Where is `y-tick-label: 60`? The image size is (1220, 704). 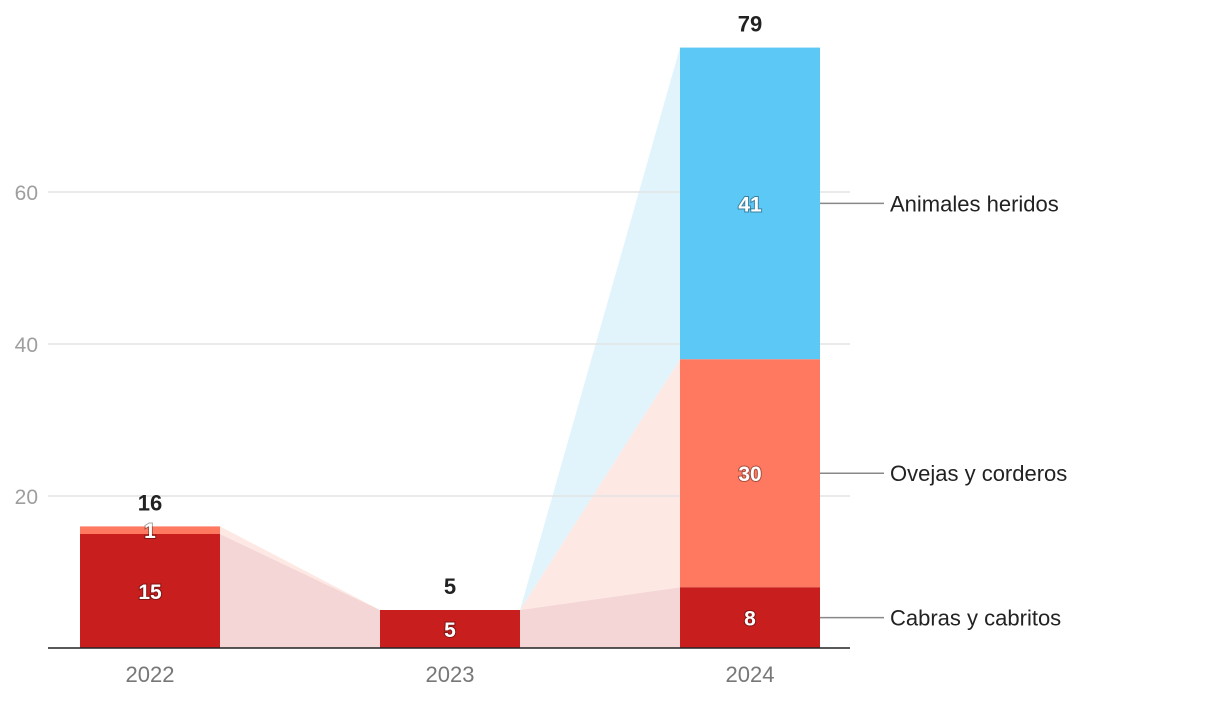 y-tick-label: 60 is located at coordinates (26, 193).